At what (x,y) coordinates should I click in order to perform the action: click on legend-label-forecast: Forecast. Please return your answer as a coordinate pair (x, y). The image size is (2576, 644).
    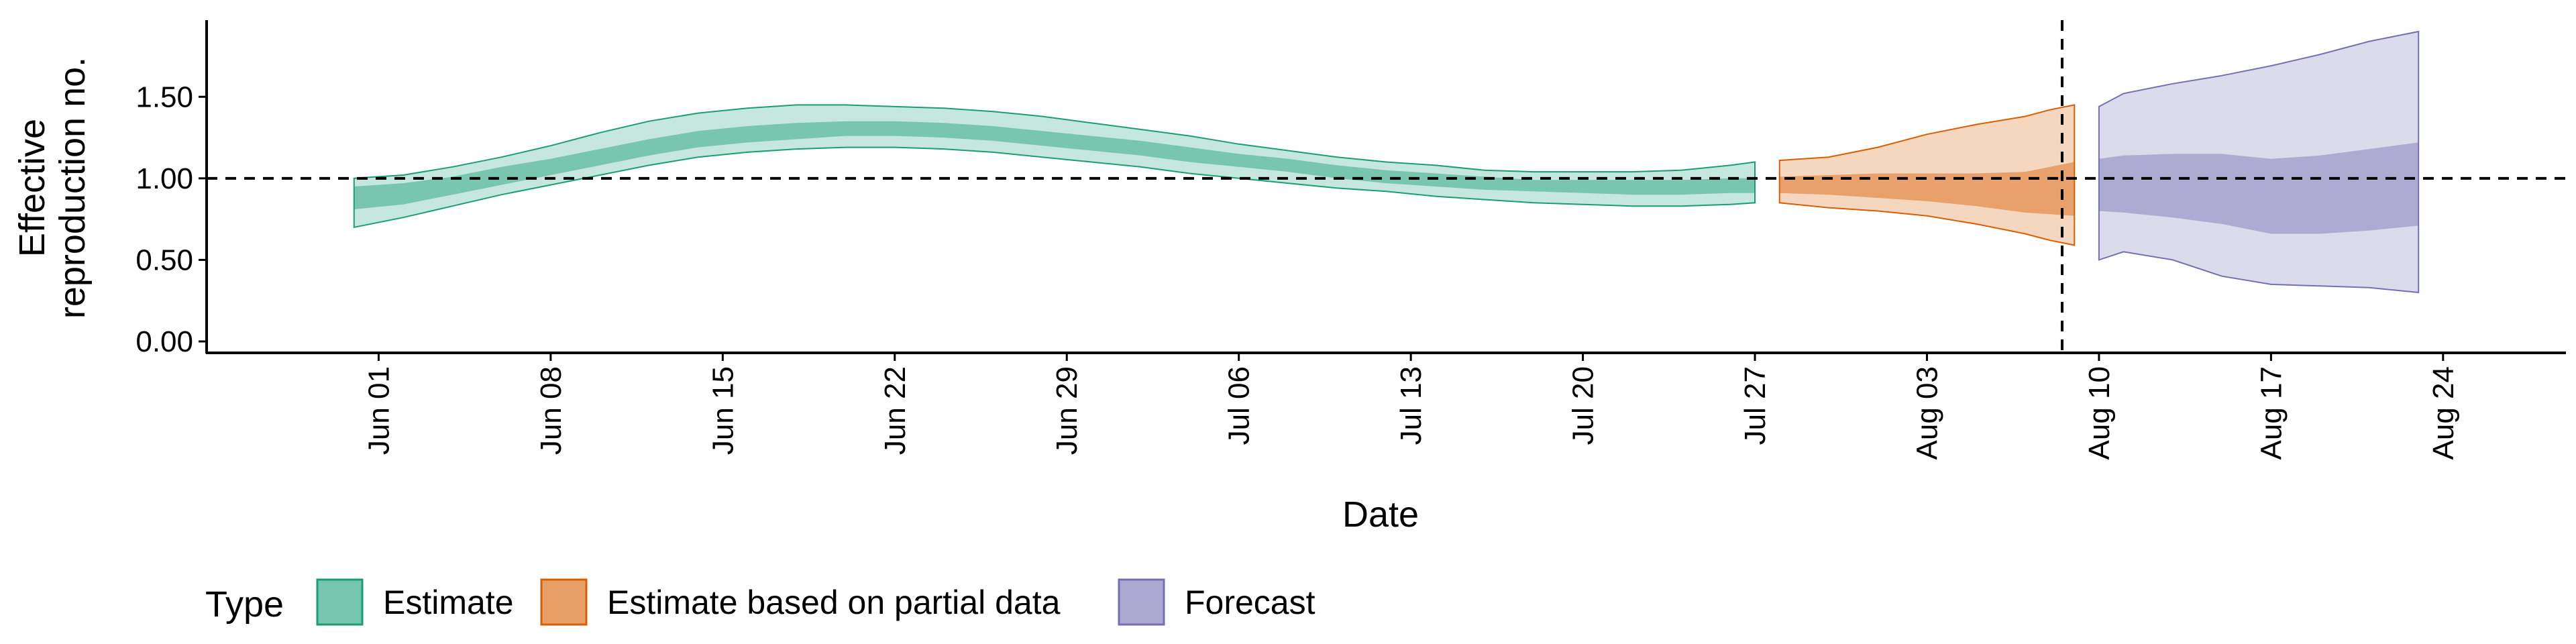
    Looking at the image, I should click on (1250, 602).